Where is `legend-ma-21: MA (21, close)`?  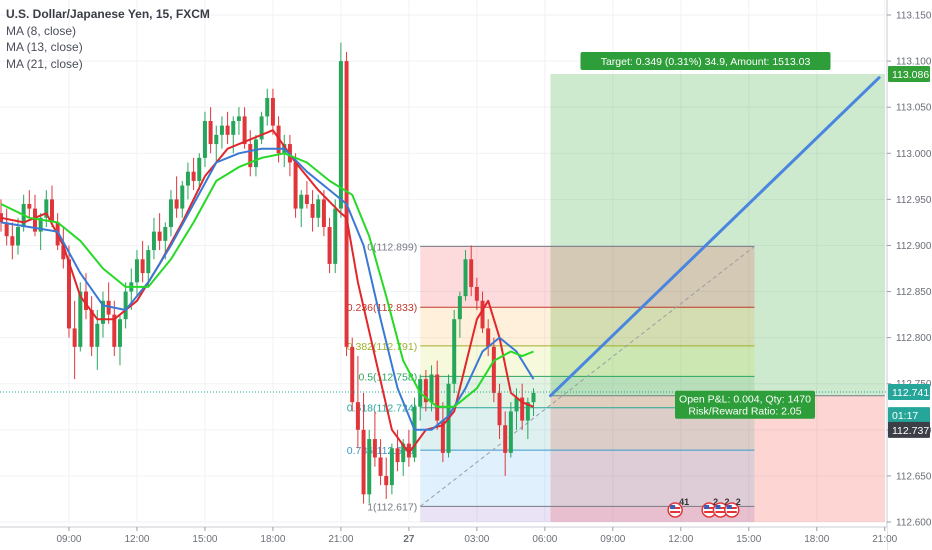 legend-ma-21: MA (21, close) is located at coordinates (44, 63).